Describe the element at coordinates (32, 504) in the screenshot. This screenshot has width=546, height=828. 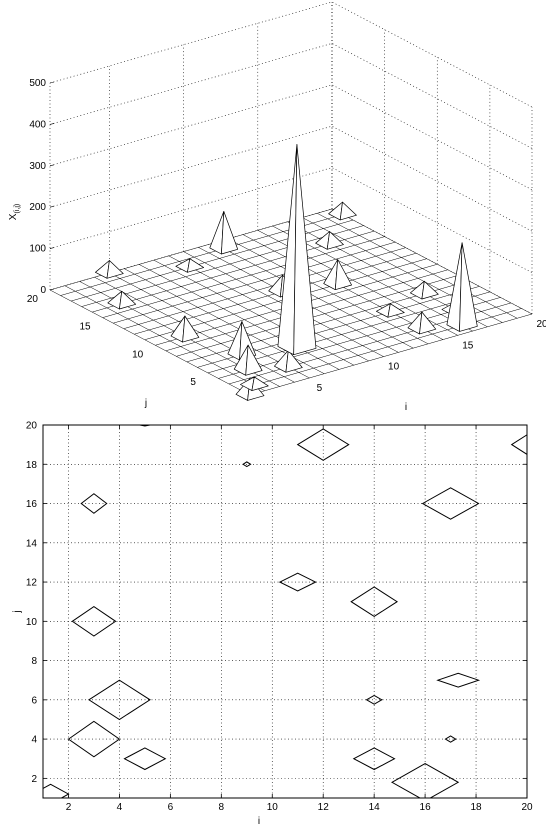
I see `y-tick-label: 16` at that location.